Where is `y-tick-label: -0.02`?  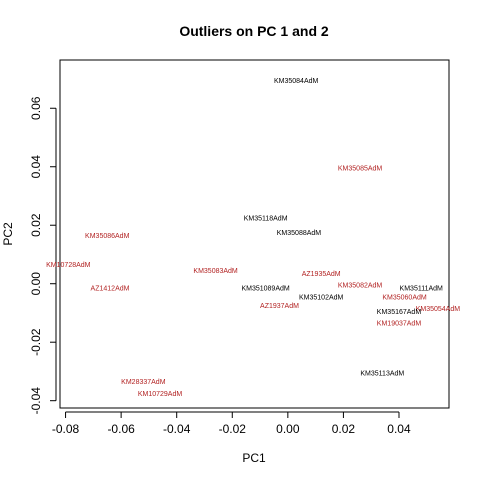
y-tick-label: -0.02 is located at coordinates (36, 342).